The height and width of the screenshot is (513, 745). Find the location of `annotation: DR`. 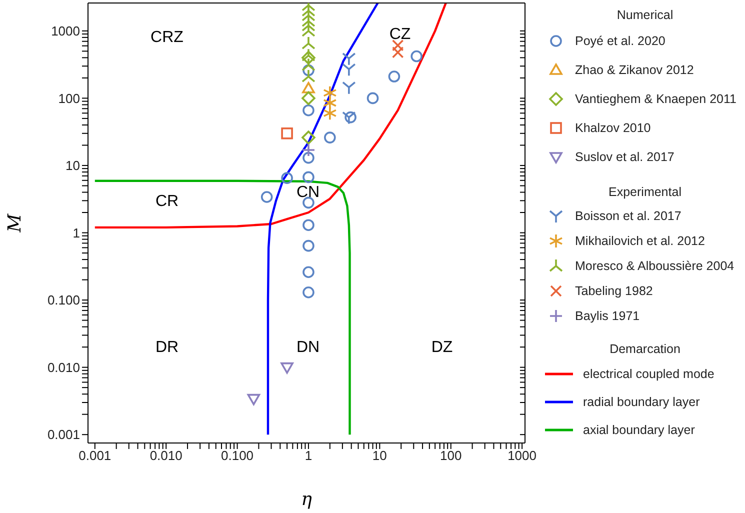

annotation: DR is located at coordinates (167, 348).